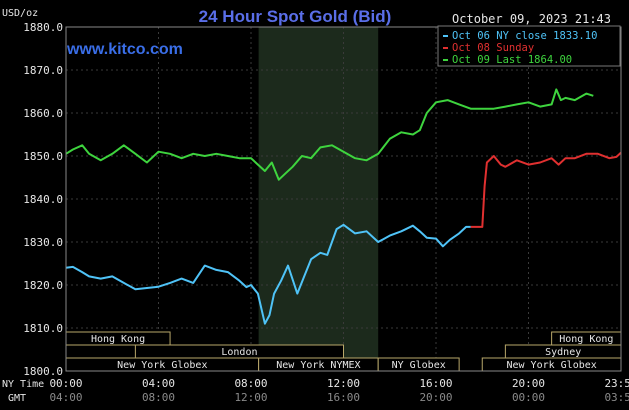  What do you see at coordinates (43, 70) in the screenshot?
I see `y-tick-label: 1870.0` at bounding box center [43, 70].